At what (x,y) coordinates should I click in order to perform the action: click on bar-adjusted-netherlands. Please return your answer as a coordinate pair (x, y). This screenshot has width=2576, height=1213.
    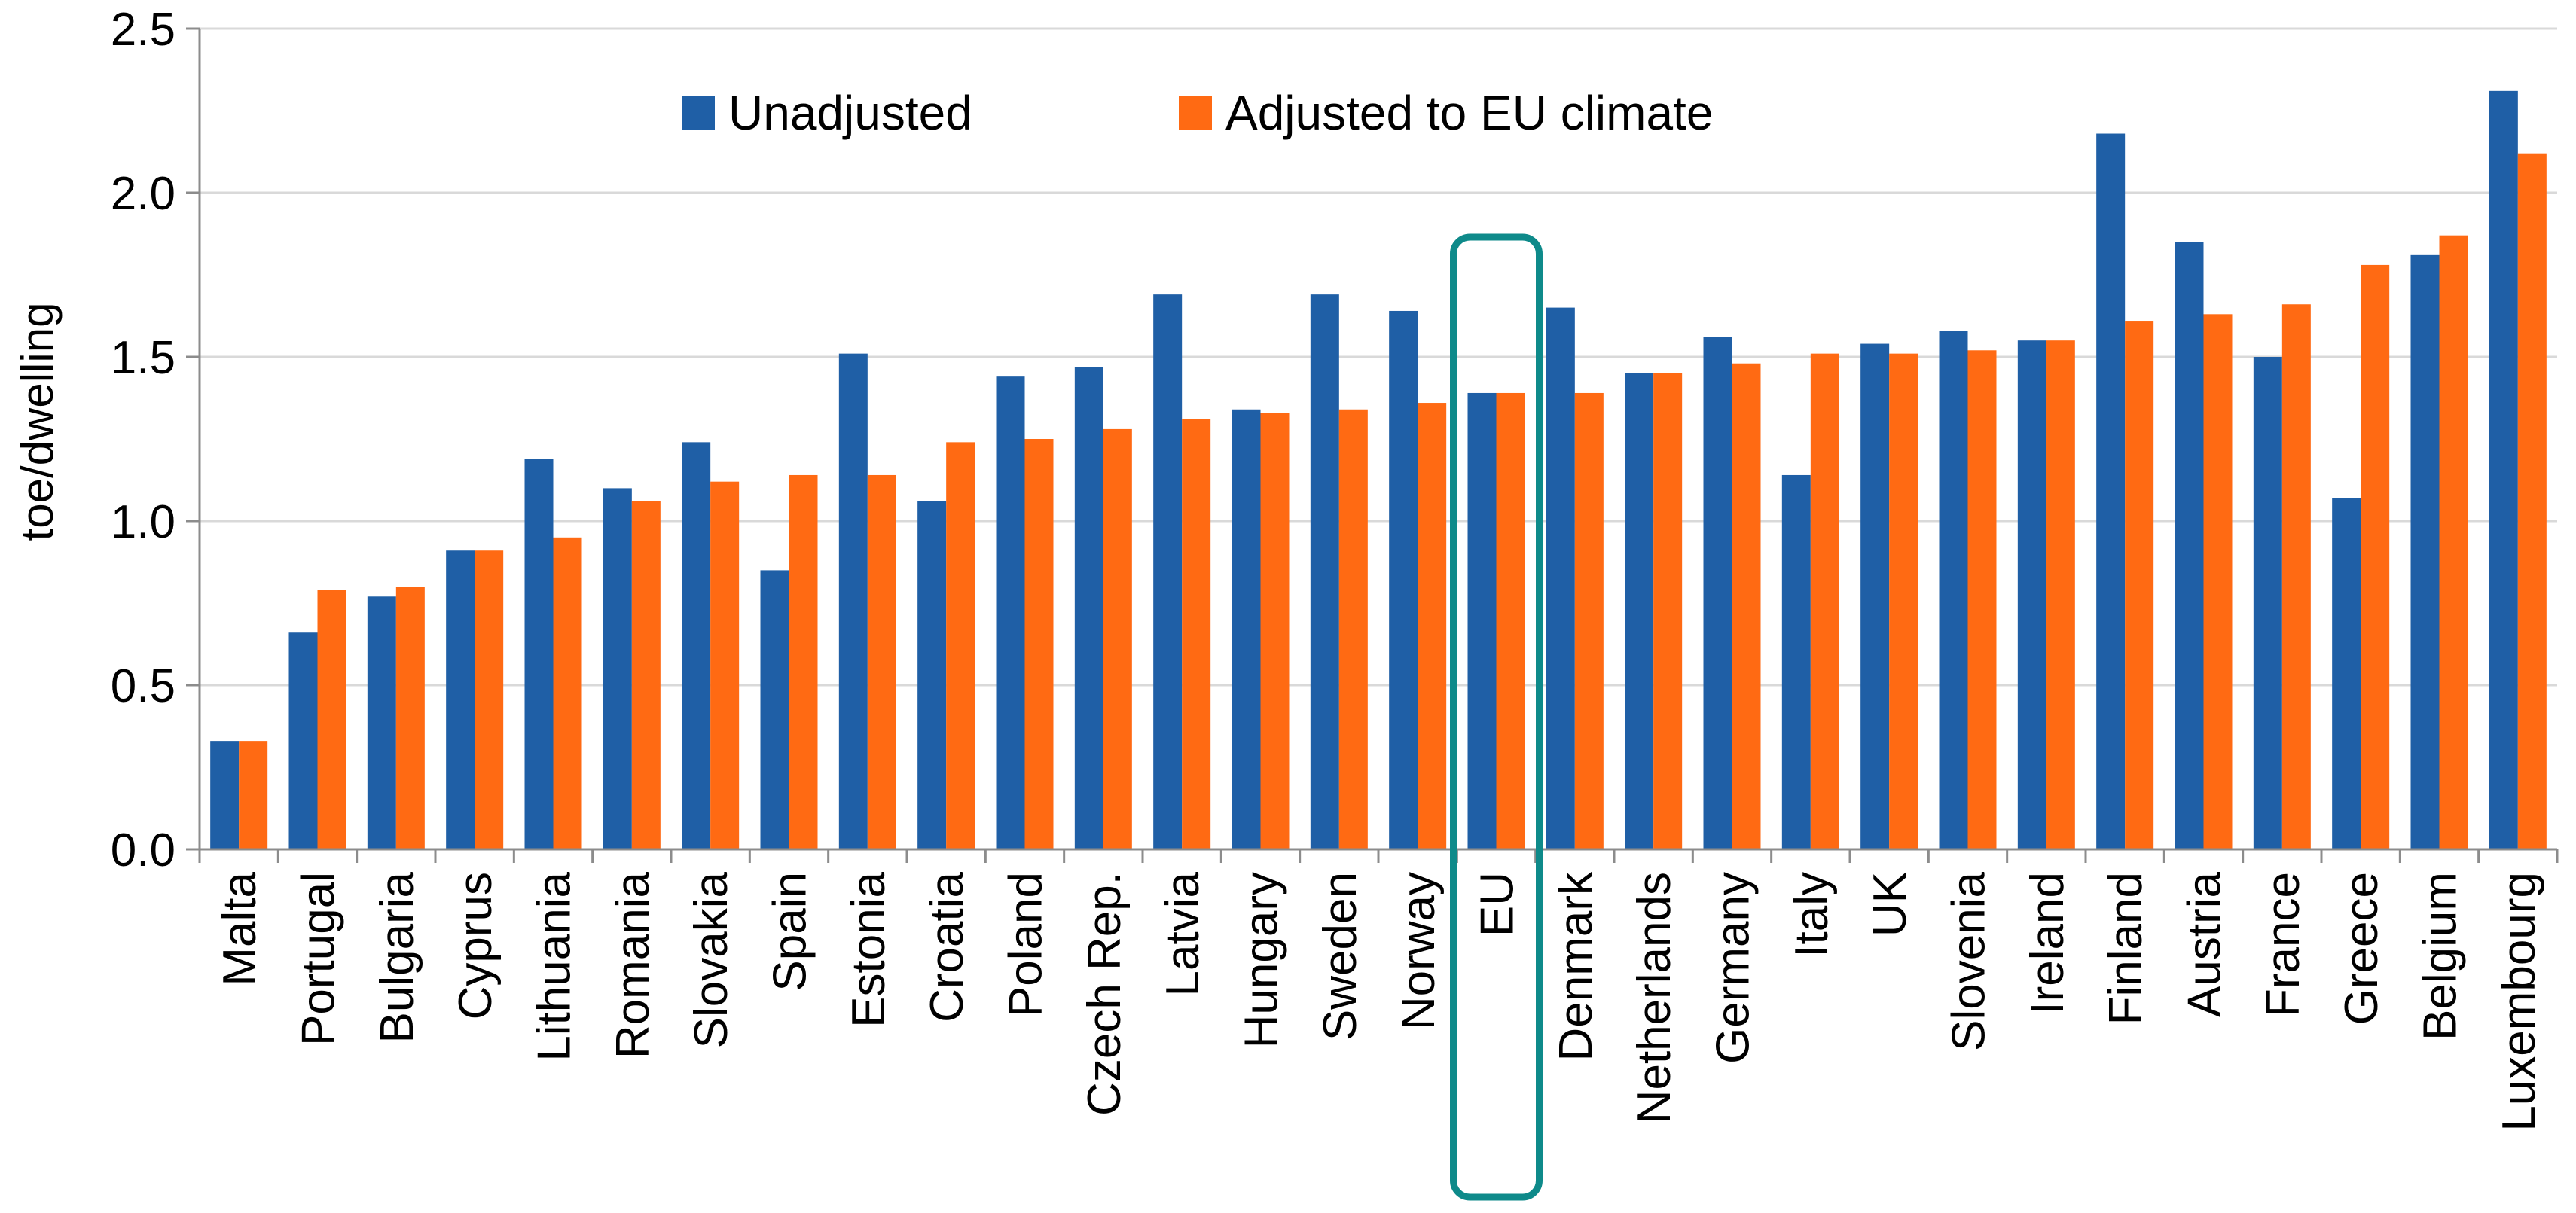
    Looking at the image, I should click on (1668, 611).